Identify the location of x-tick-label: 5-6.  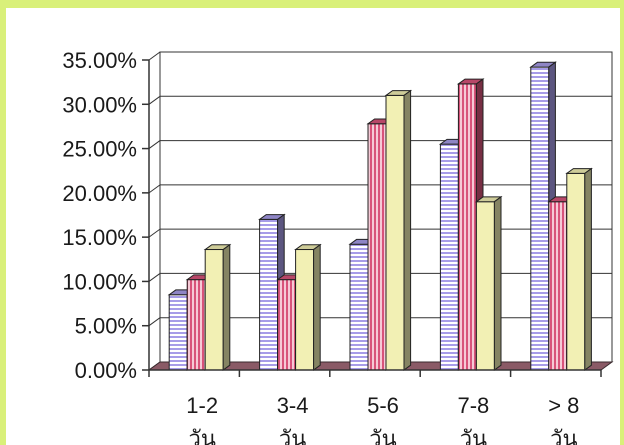
(383, 405).